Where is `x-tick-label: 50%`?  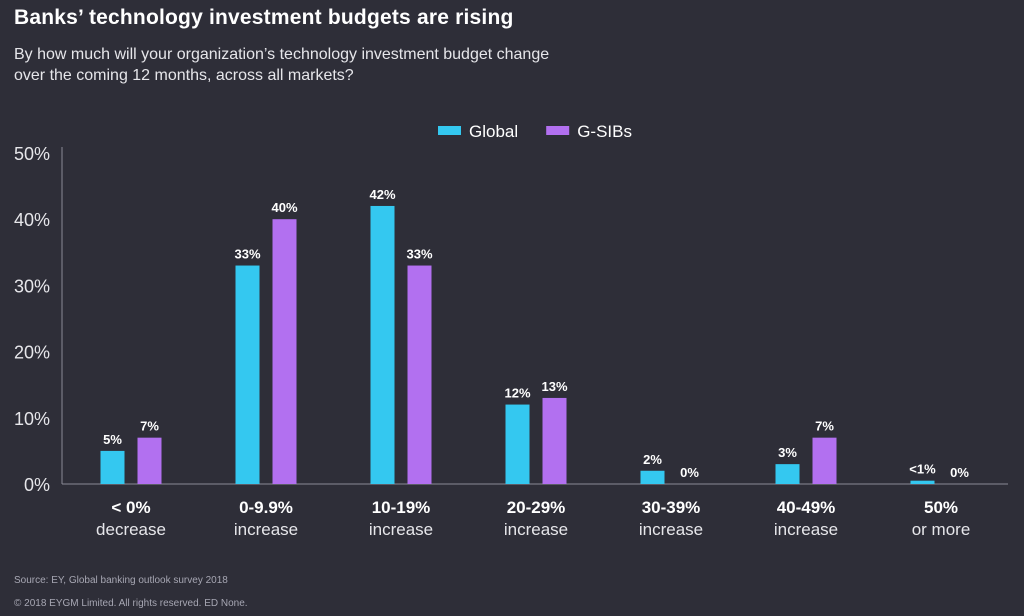 x-tick-label: 50% is located at coordinates (941, 507).